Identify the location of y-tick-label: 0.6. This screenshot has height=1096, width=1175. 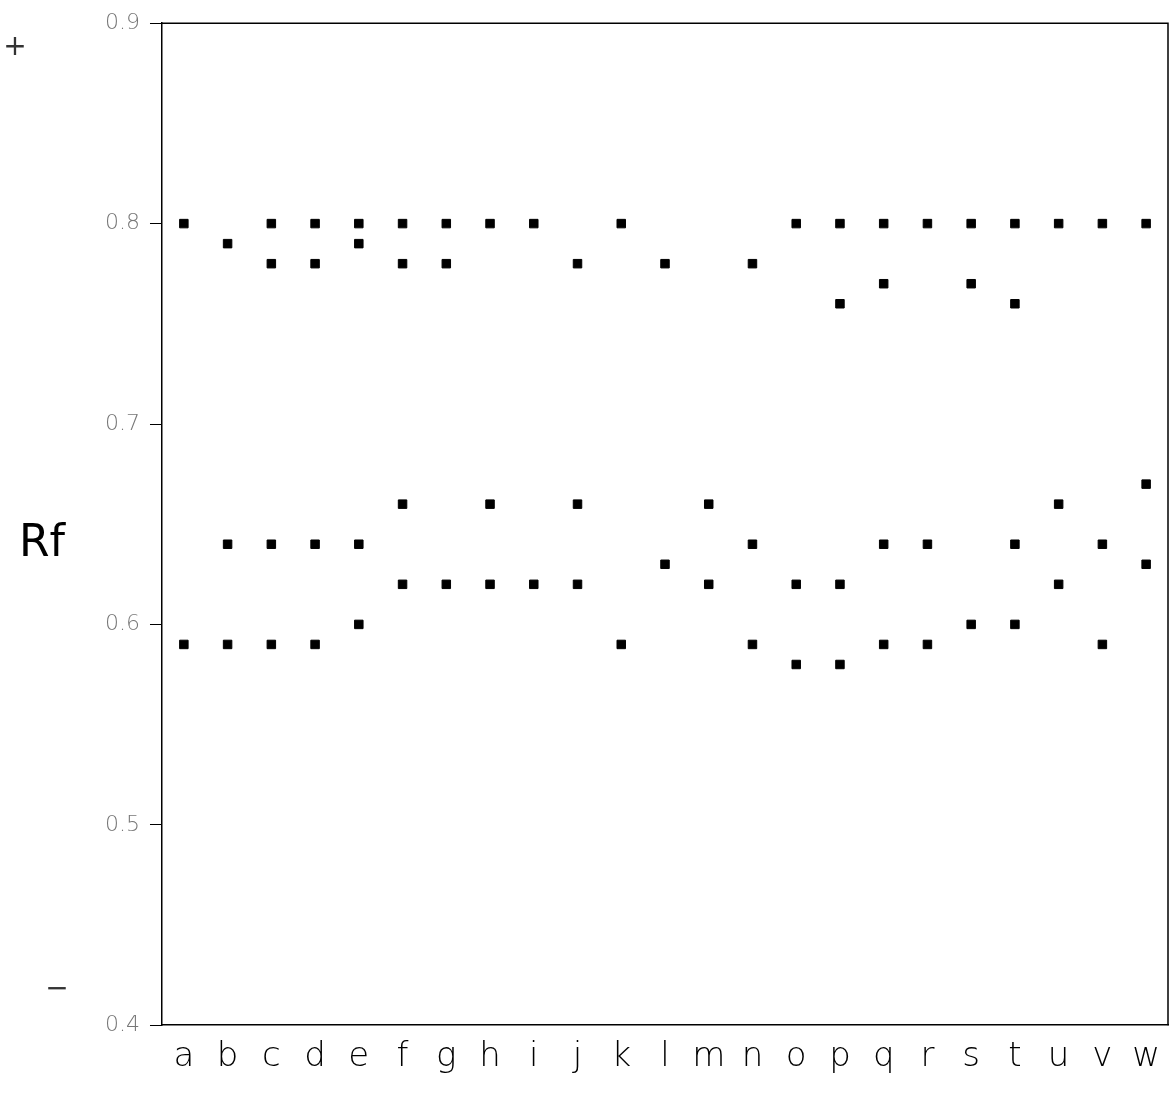
(122, 623).